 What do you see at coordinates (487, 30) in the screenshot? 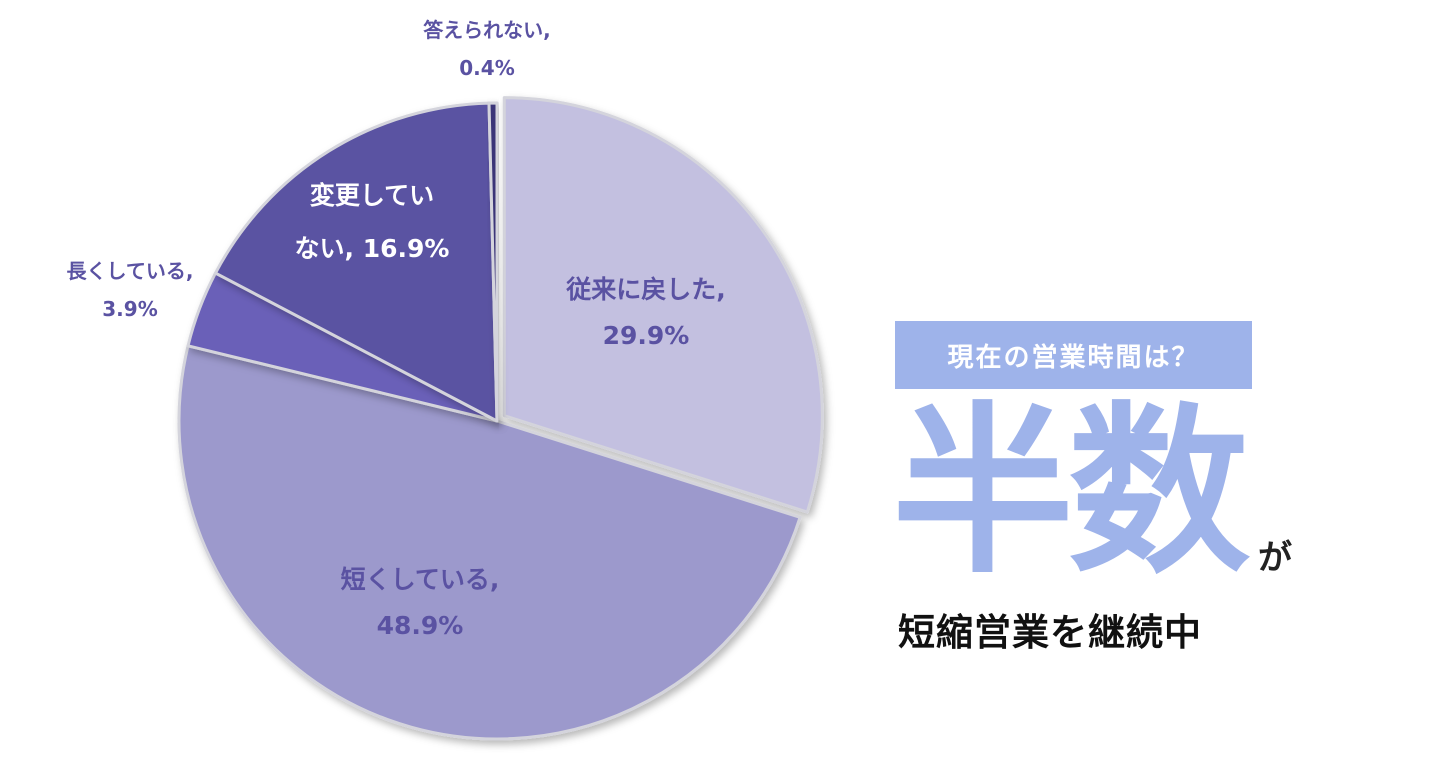
I see `pie-label-line: 答えられない,` at bounding box center [487, 30].